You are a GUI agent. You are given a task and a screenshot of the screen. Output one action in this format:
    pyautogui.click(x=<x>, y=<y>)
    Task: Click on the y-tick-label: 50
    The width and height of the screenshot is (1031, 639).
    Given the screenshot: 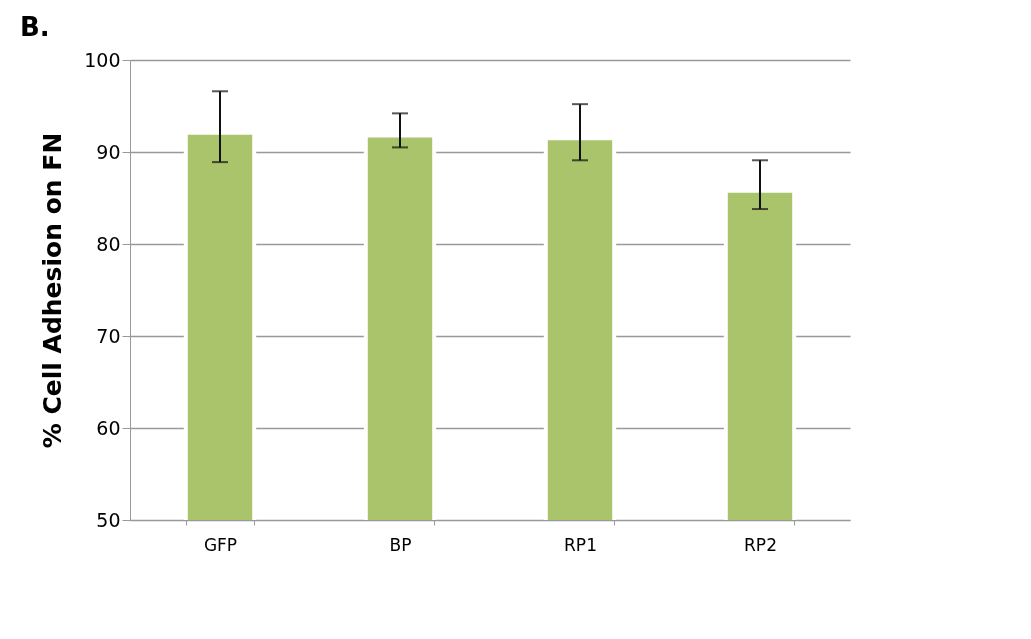 What is the action you would take?
    pyautogui.click(x=108, y=519)
    